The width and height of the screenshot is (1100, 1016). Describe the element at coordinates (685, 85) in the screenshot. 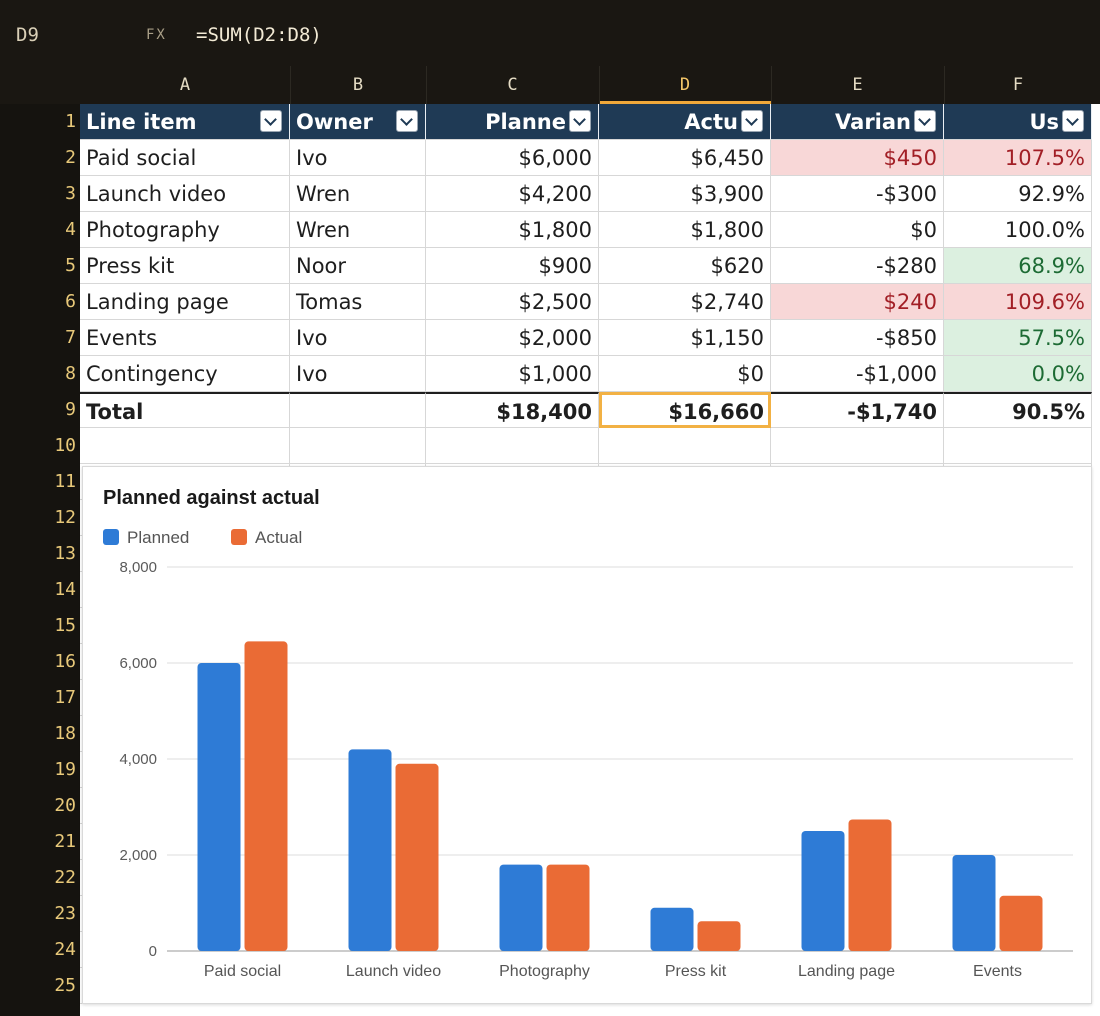

I see `column-header-d: D` at that location.